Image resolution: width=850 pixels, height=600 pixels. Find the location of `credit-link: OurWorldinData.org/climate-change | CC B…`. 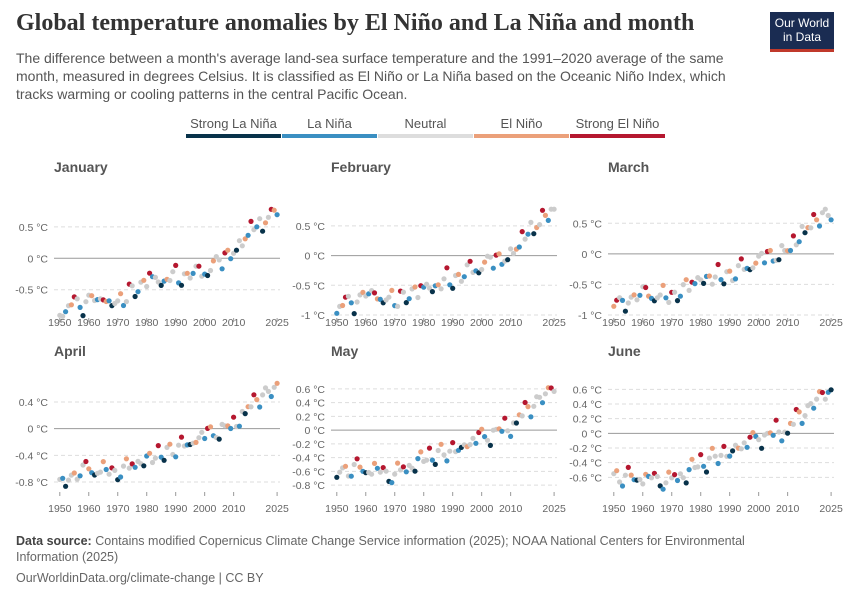

credit-link: OurWorldinData.org/climate-change | CC B… is located at coordinates (140, 578).